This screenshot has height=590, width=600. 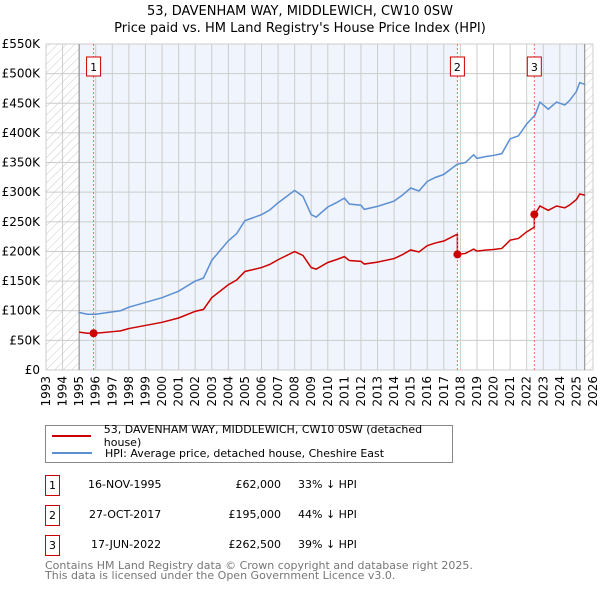 What do you see at coordinates (52, 545) in the screenshot?
I see `sale-marker-box: 3` at bounding box center [52, 545].